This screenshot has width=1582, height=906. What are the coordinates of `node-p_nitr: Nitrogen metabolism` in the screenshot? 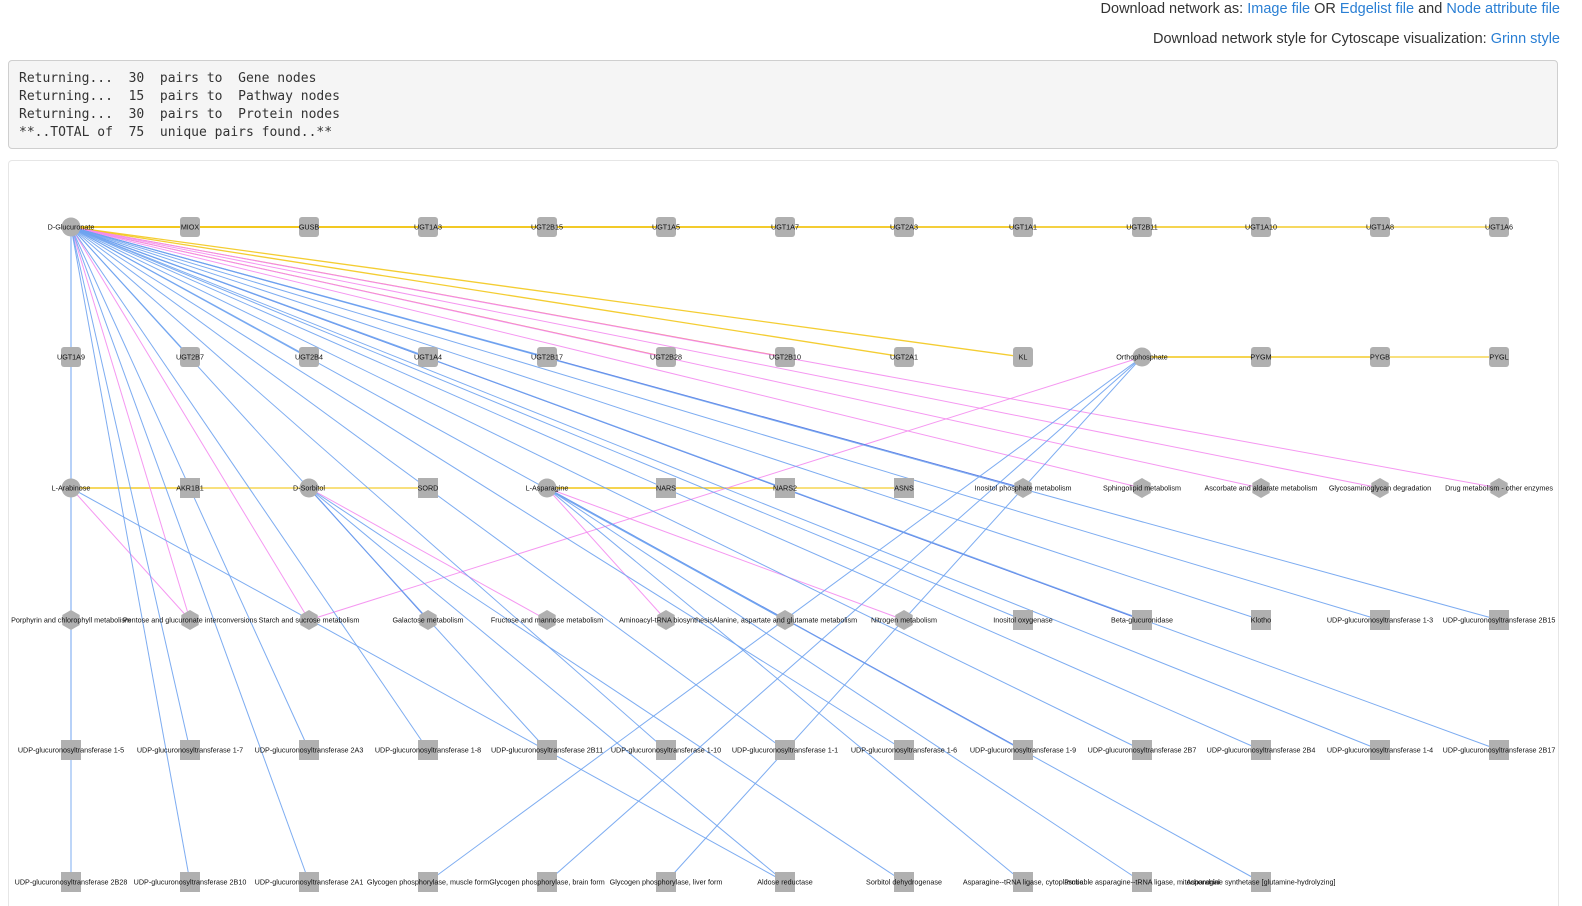 It's located at (904, 620).